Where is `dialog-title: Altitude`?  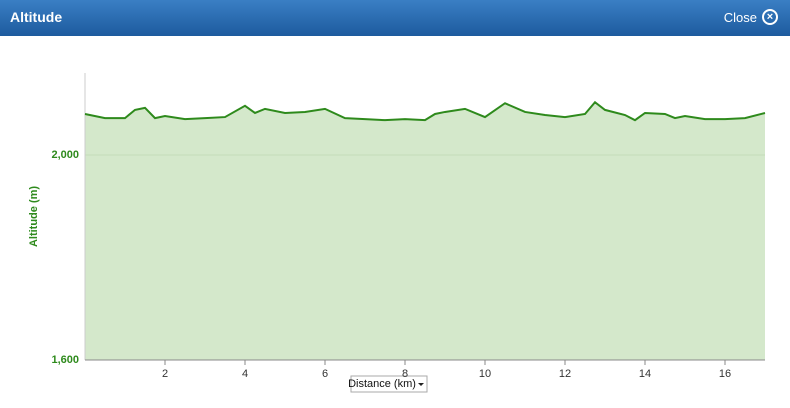 dialog-title: Altitude is located at coordinates (36, 17).